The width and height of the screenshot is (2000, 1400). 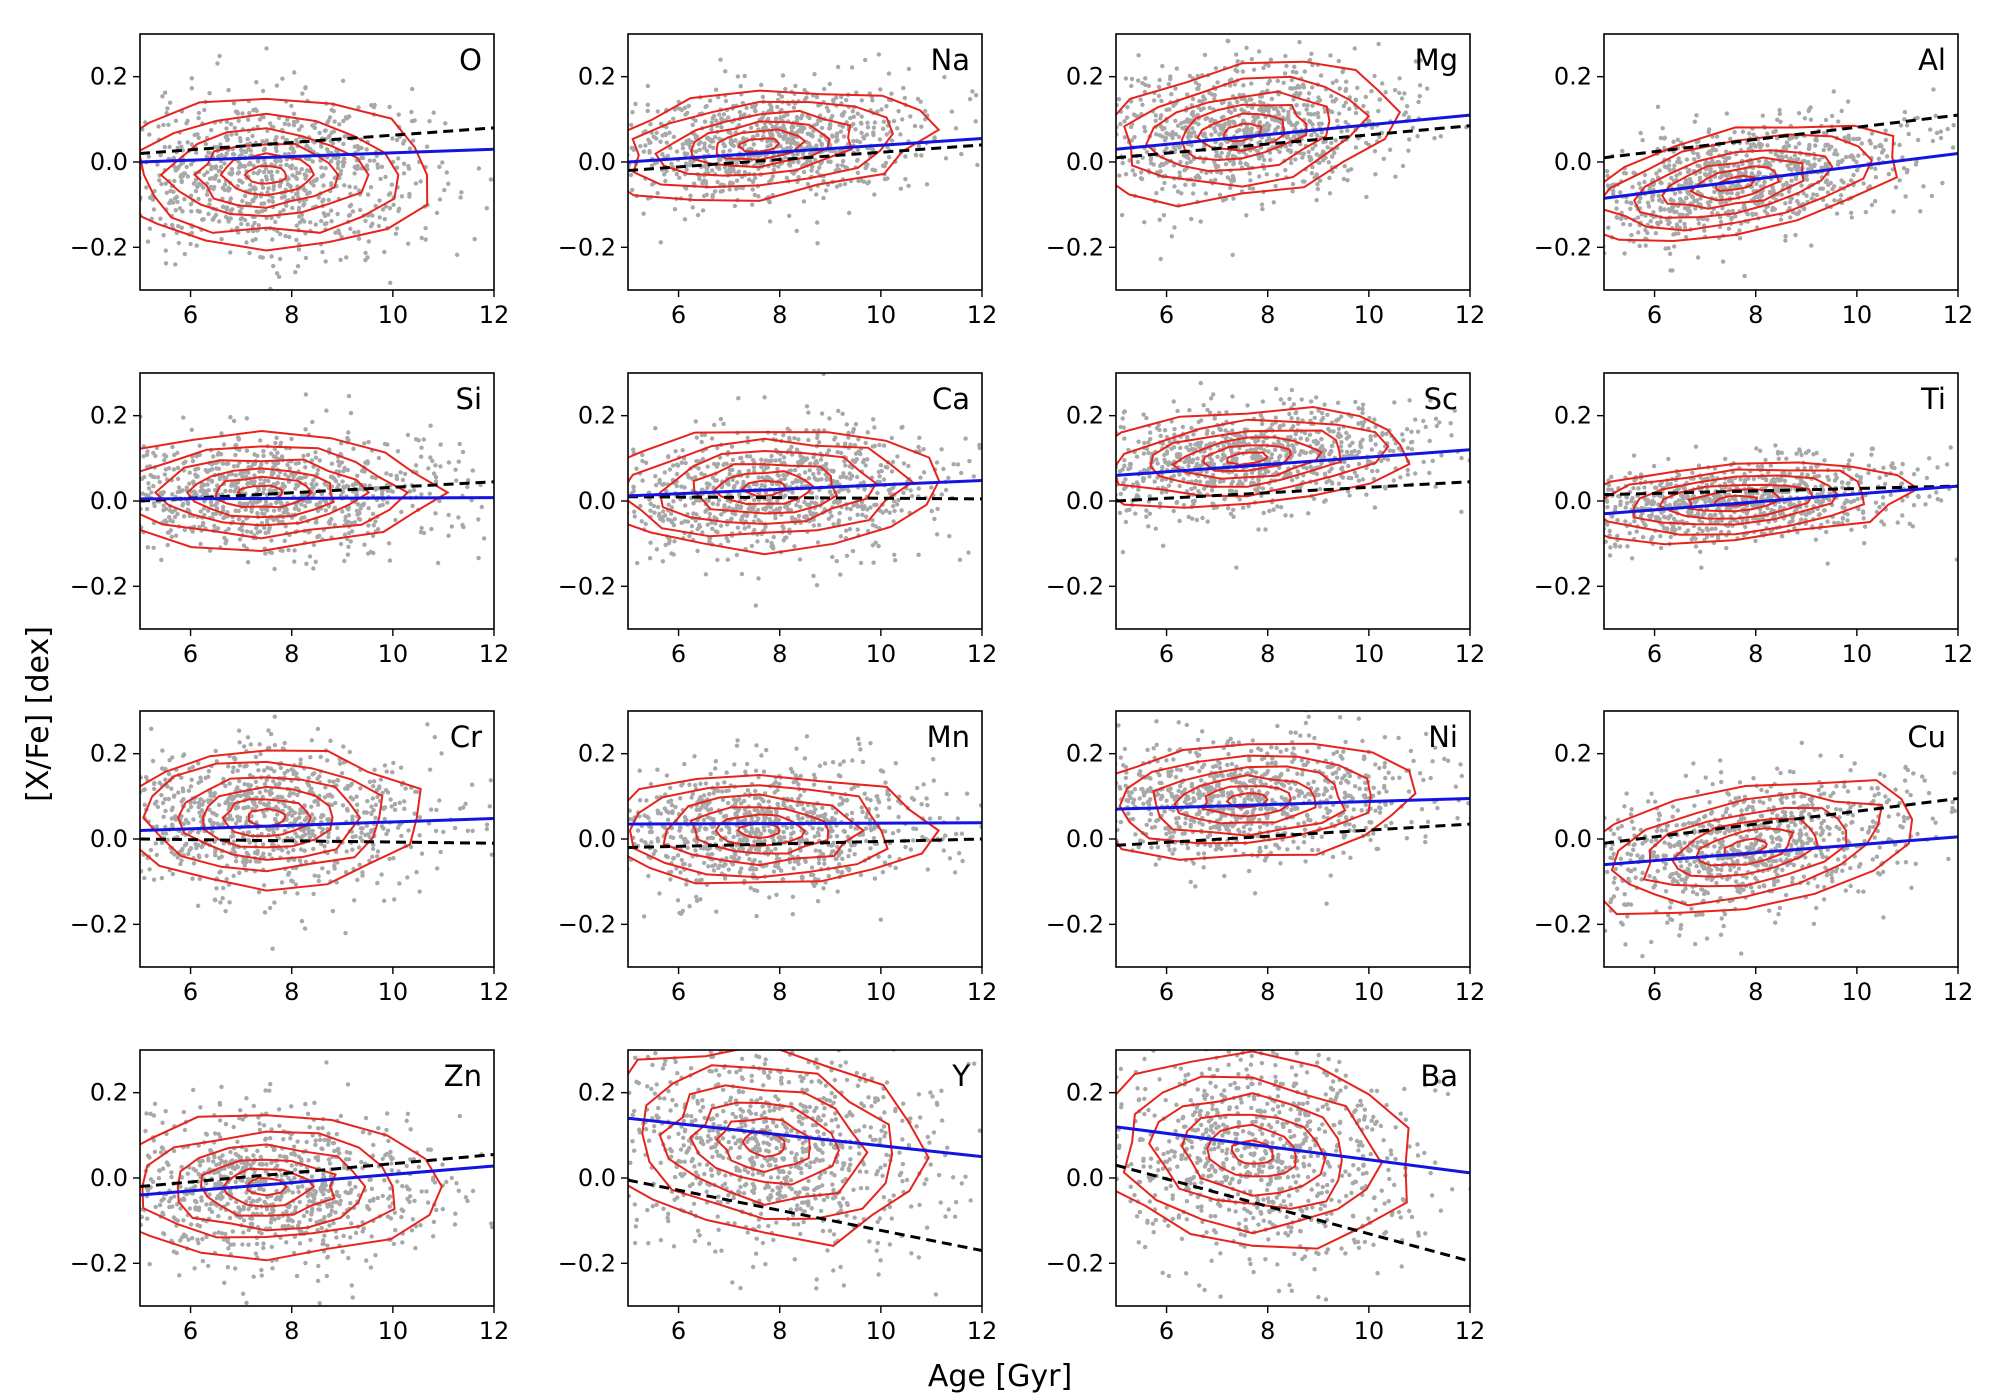 I want to click on y-tick-label: 0.2, so click(x=597, y=77).